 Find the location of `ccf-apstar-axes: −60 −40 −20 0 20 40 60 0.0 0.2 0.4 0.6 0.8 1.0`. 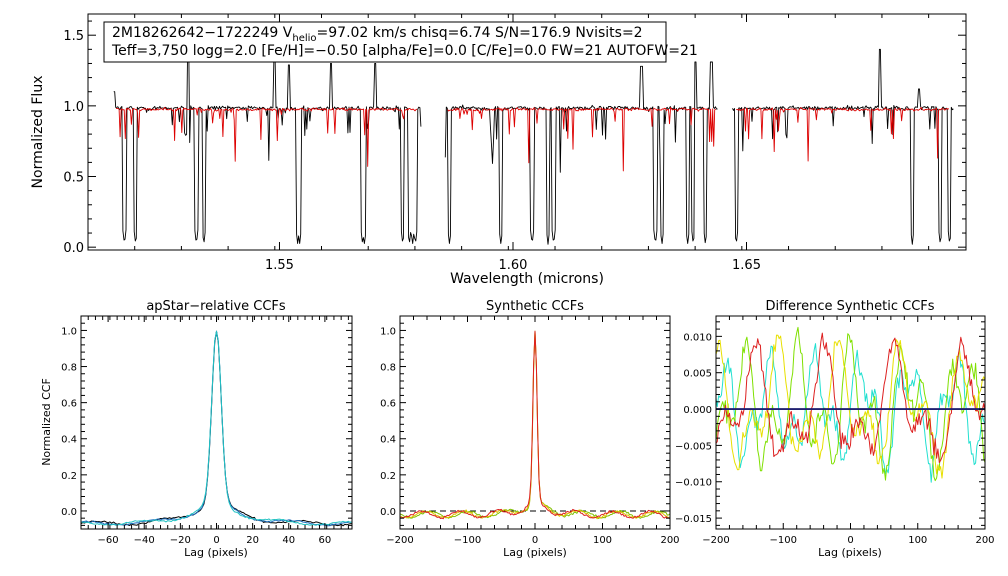

ccf-apstar-axes: −60 −40 −20 0 20 40 60 0.0 0.2 0.4 0.6 0.8 1.0 is located at coordinates (206, 430).